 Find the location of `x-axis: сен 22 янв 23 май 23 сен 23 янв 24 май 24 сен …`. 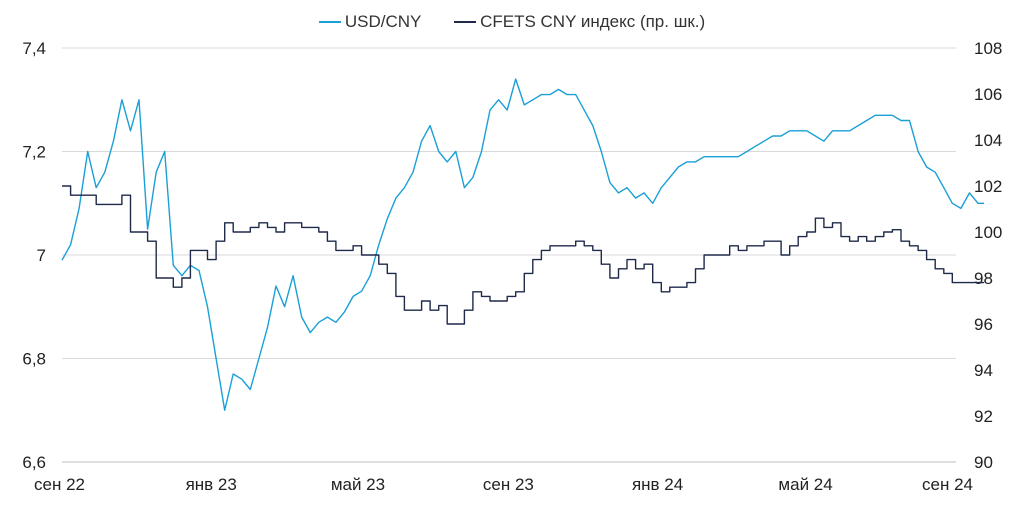

x-axis: сен 22 янв 23 май 23 сен 23 янв 24 май 24 сен … is located at coordinates (503, 484).